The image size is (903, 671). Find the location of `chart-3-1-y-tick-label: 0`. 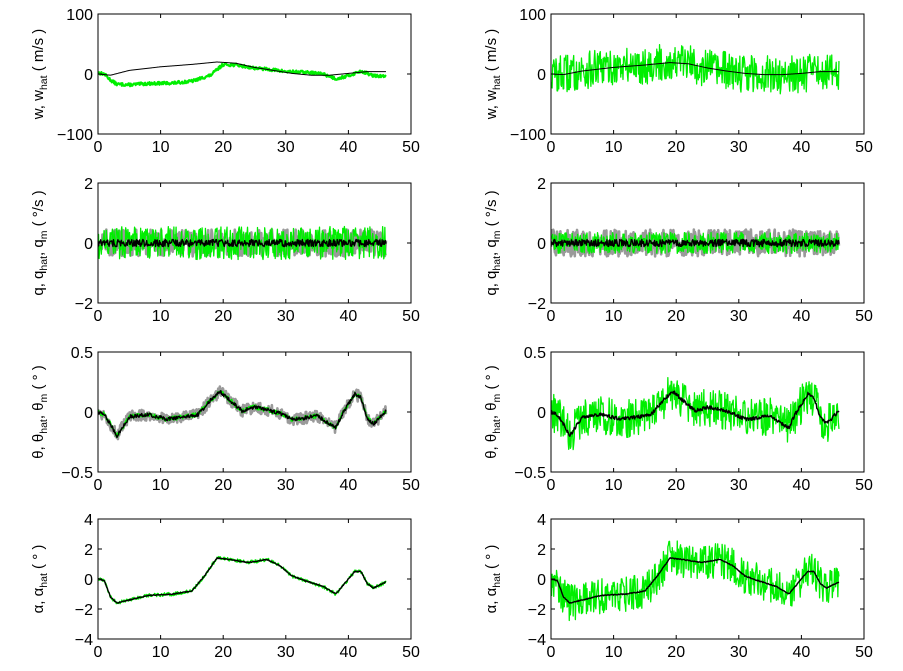

chart-3-1-y-tick-label: 0 is located at coordinates (88, 413).